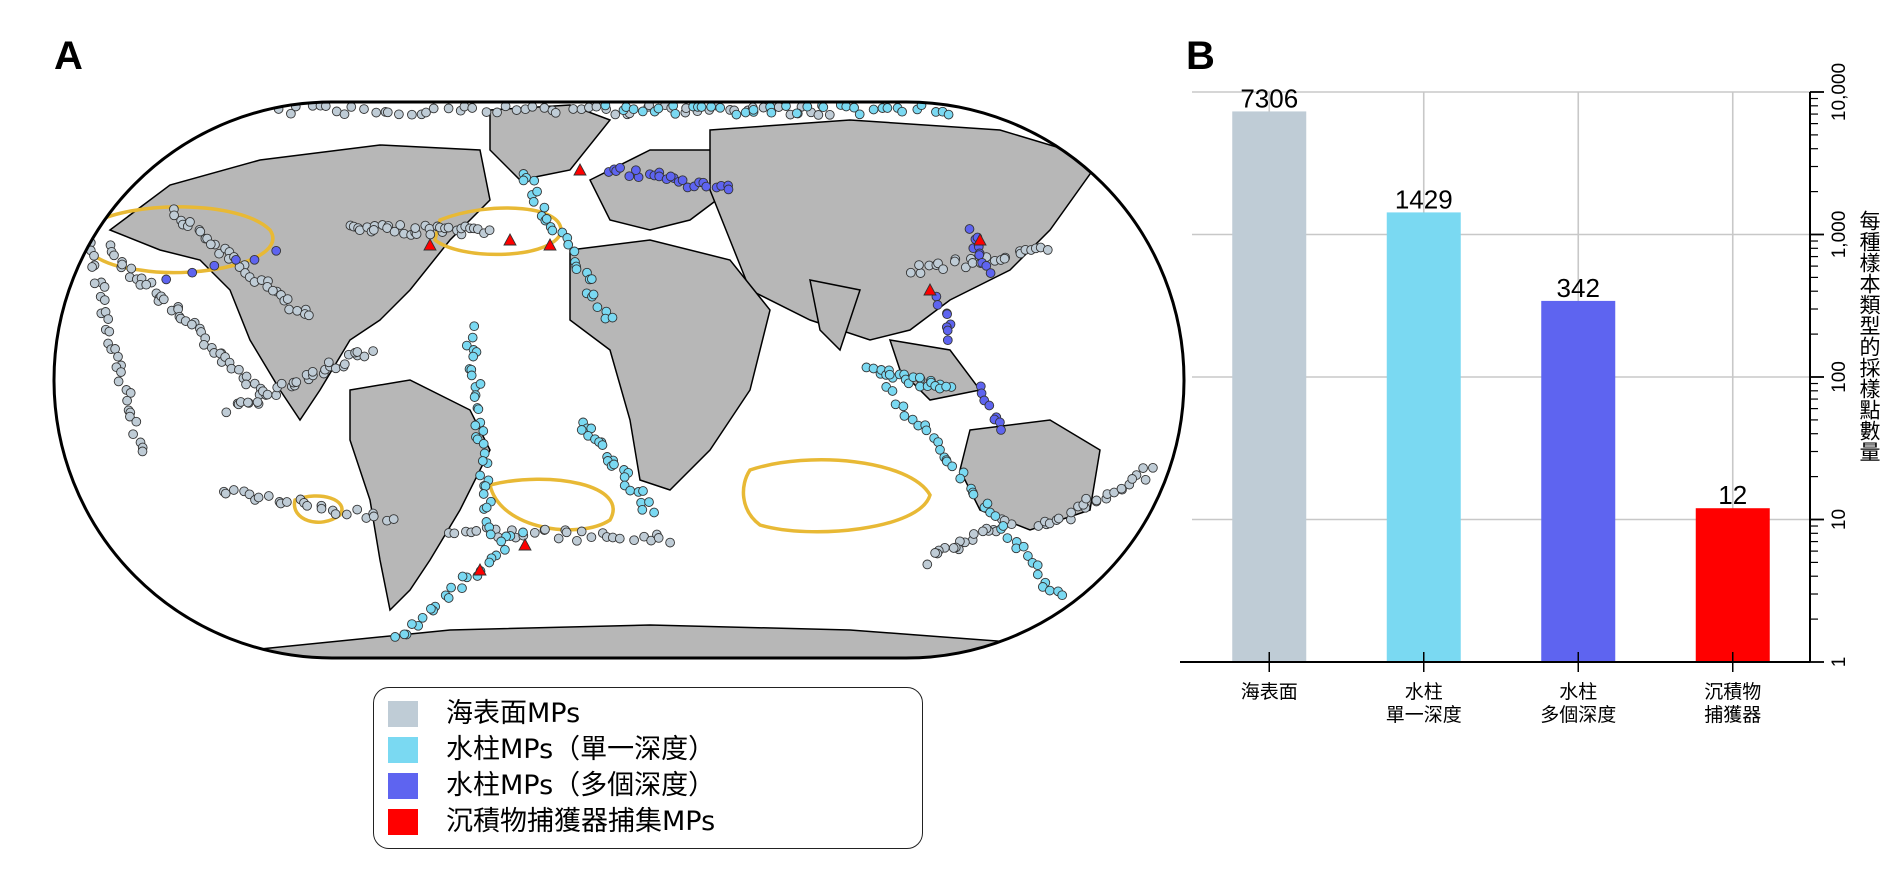 Image resolution: width=1888 pixels, height=869 pixels. What do you see at coordinates (299, 283) in the screenshot?
I see `land-north-america` at bounding box center [299, 283].